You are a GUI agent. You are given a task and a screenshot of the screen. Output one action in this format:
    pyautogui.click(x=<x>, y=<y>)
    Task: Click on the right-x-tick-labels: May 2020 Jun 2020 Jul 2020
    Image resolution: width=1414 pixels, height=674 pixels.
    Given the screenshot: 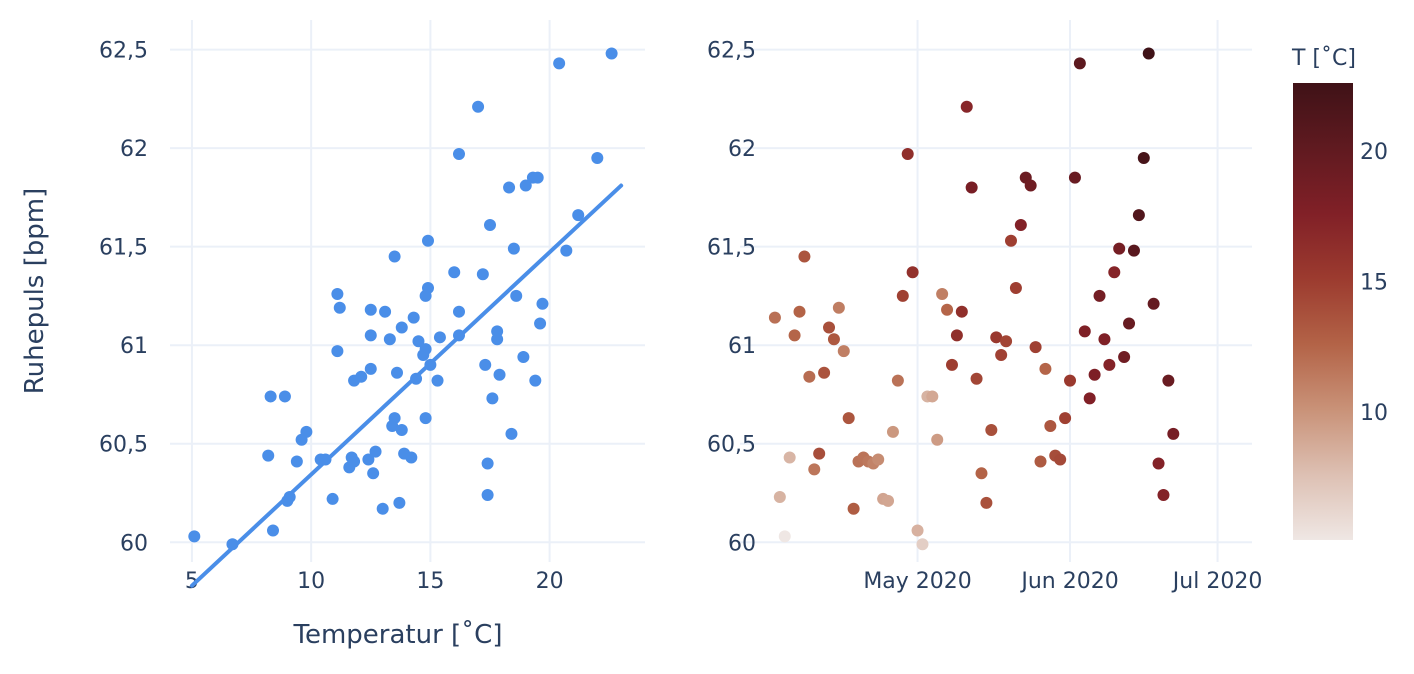 What is the action you would take?
    pyautogui.click(x=1062, y=581)
    